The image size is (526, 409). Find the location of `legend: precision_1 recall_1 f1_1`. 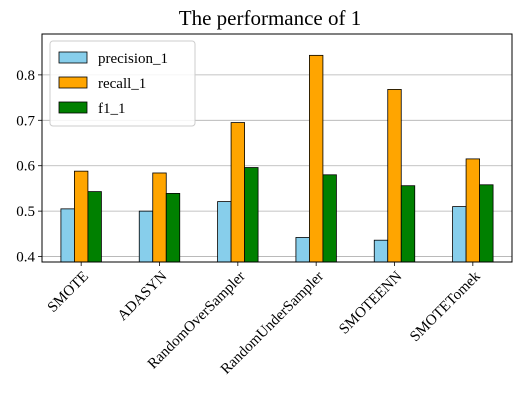

legend: precision_1 recall_1 f1_1 is located at coordinates (122, 83).